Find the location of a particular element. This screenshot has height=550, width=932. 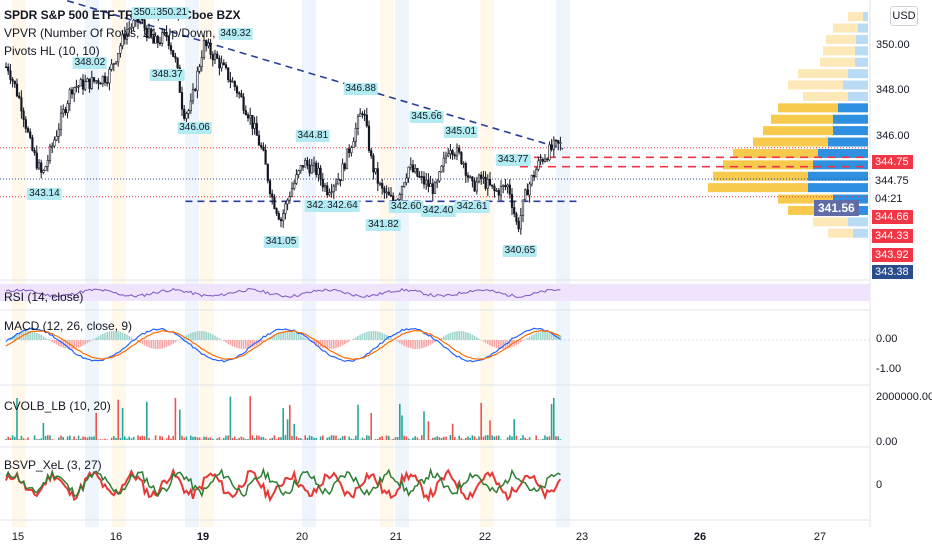

rsi-title: RSI (14, close) is located at coordinates (44, 297).